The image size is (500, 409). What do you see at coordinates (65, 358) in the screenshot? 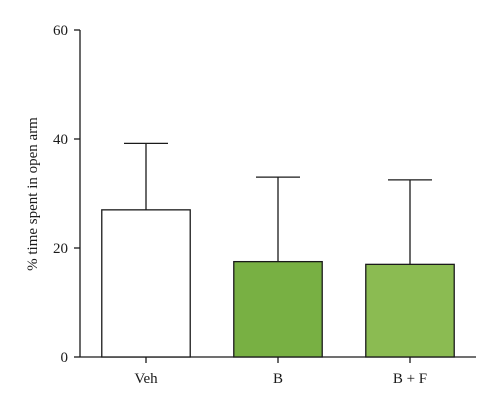
I see `y-tick-label: 0` at bounding box center [65, 358].